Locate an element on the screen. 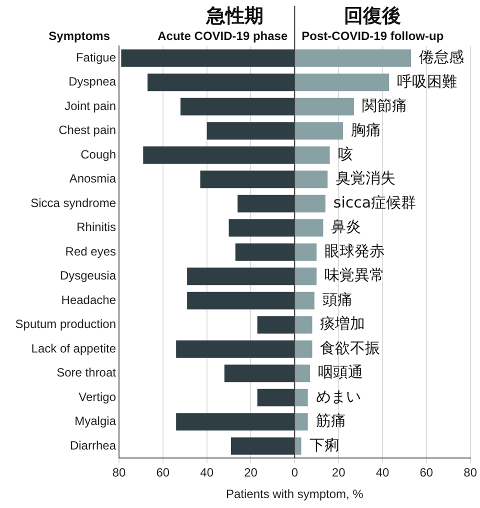 The width and height of the screenshot is (480, 508). y-tick-label: Sore throat is located at coordinates (86, 373).